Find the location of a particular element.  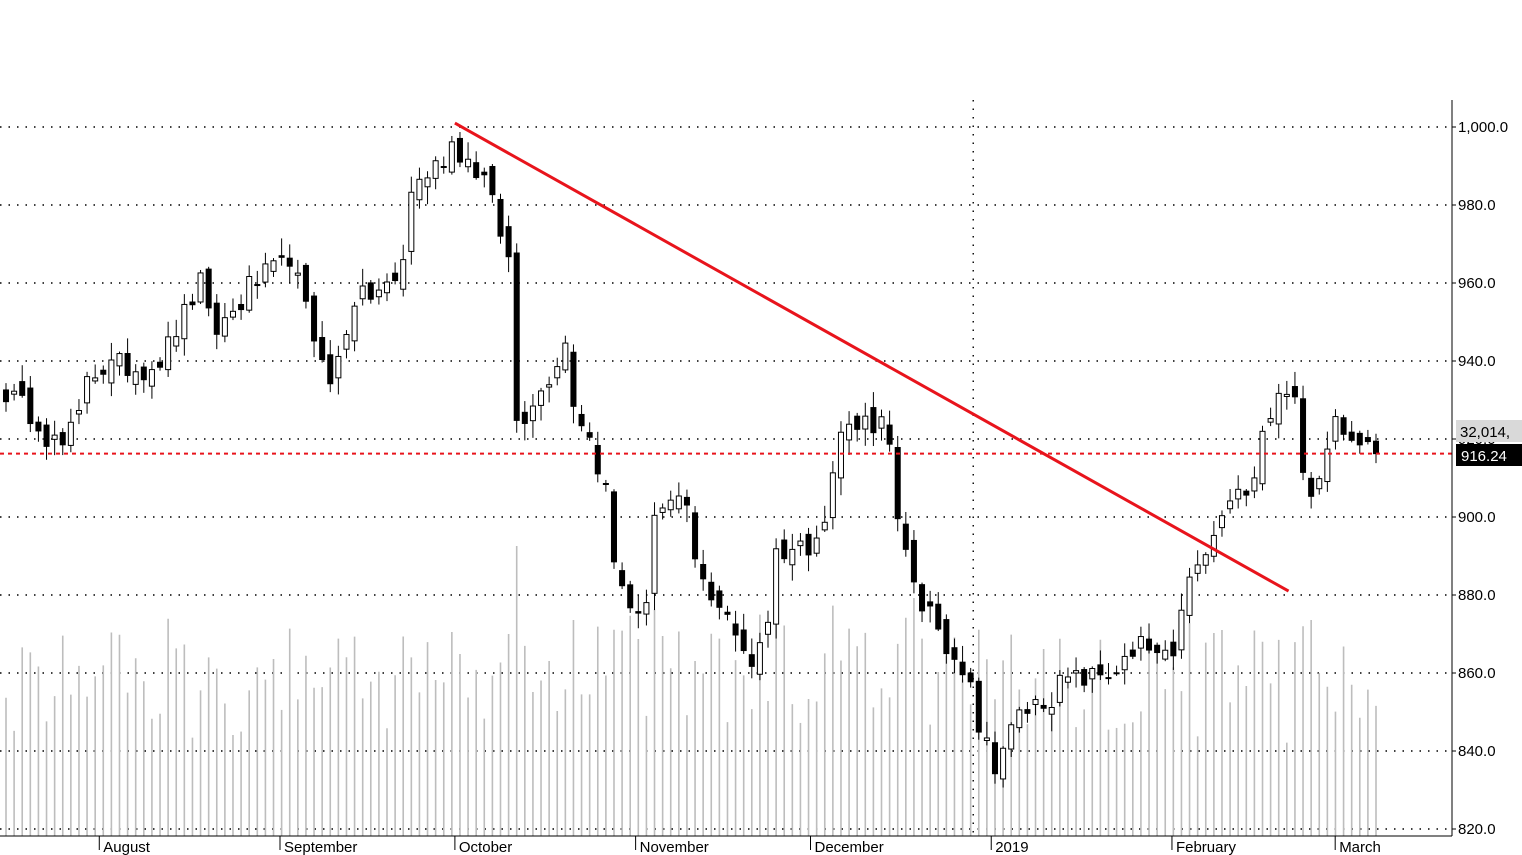

month-label: 2019 is located at coordinates (1011, 847).